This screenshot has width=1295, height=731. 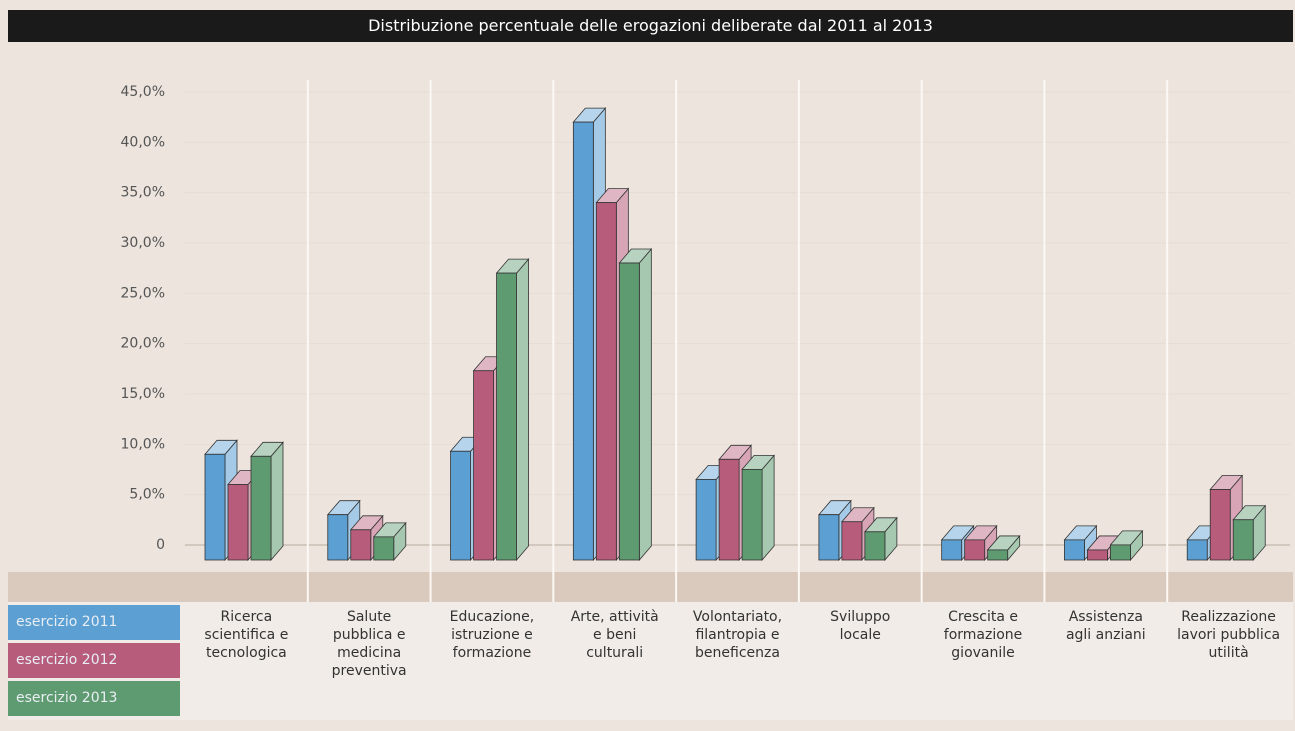 What do you see at coordinates (143, 243) in the screenshot?
I see `y-tick-label: 30,0%` at bounding box center [143, 243].